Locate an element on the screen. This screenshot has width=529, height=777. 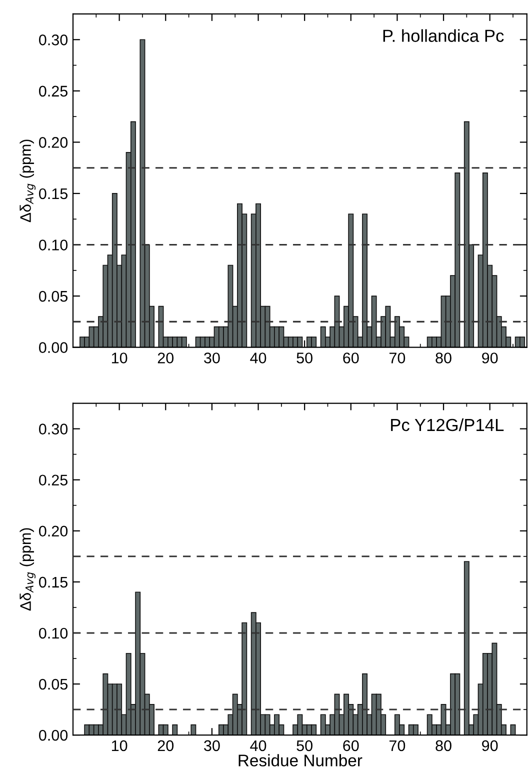
x-axis-title: Residue Number is located at coordinates (300, 760).